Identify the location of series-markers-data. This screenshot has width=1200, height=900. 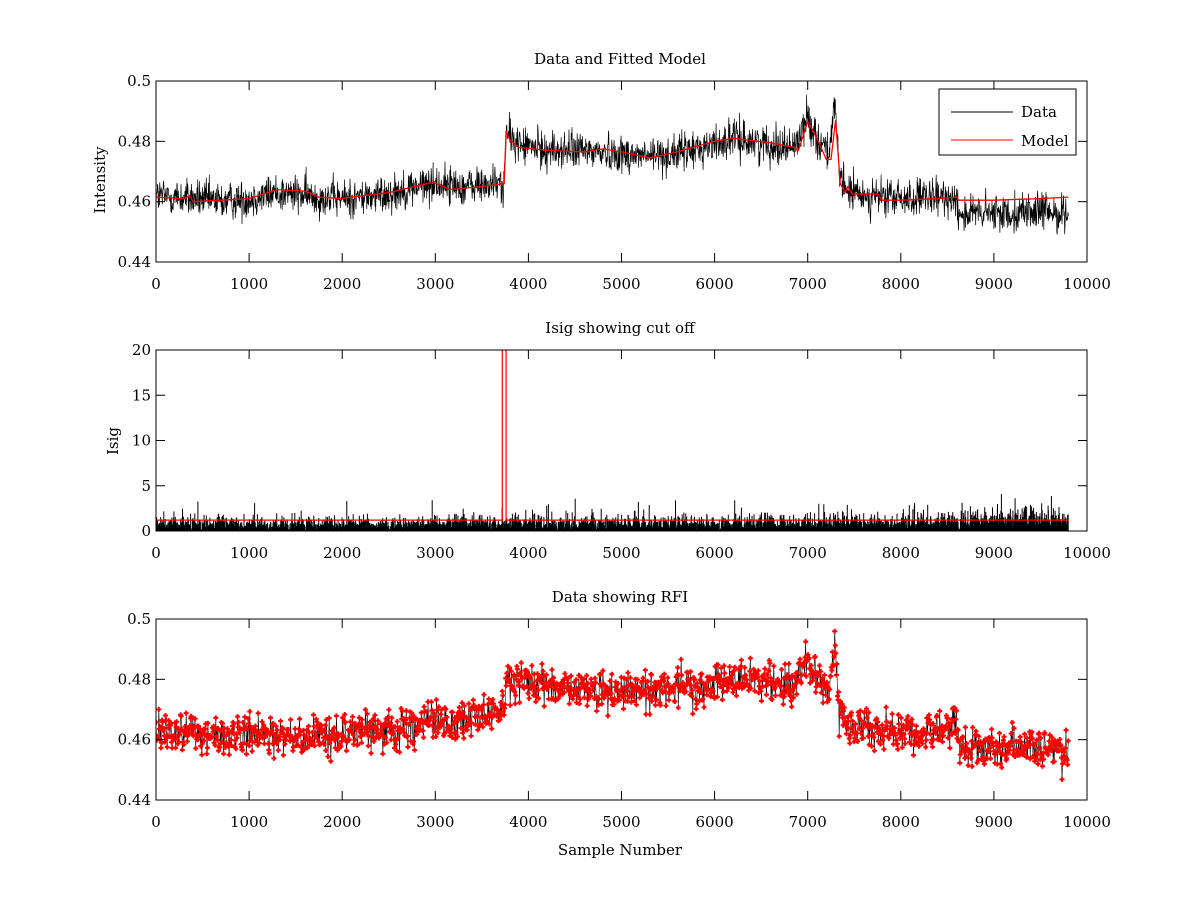
(613, 705).